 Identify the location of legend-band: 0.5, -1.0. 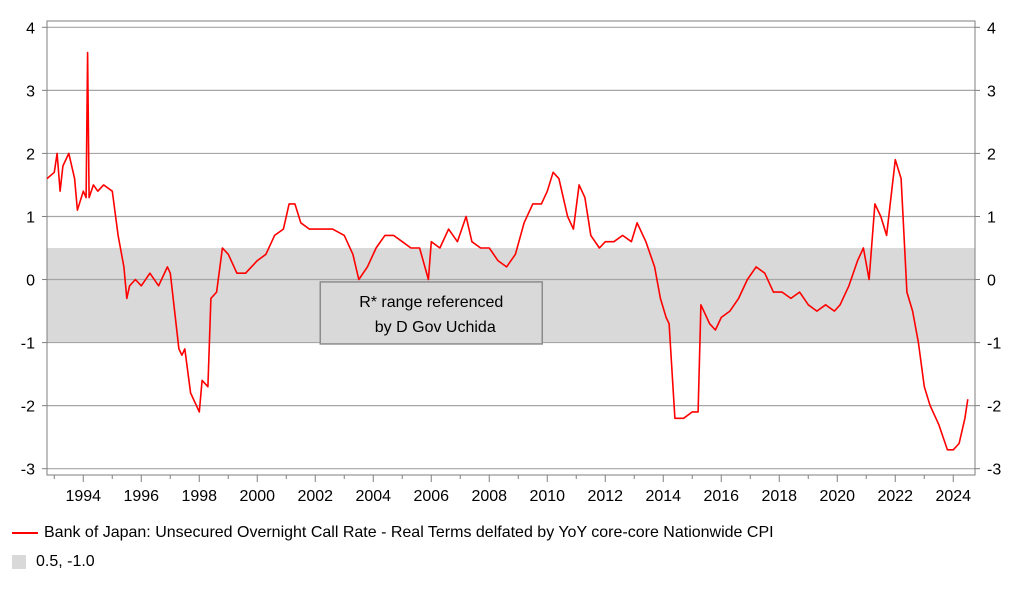
(53, 562).